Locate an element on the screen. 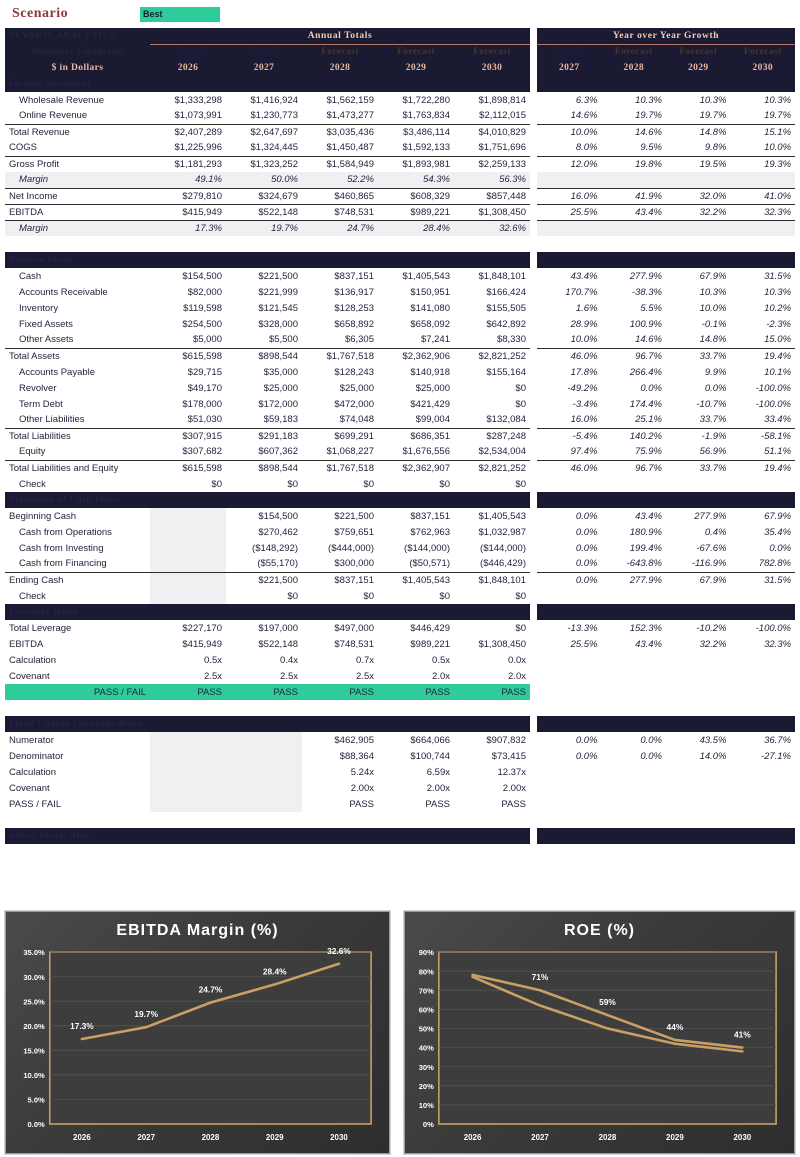  yoy-value-cell: 32.0% is located at coordinates (698, 195).